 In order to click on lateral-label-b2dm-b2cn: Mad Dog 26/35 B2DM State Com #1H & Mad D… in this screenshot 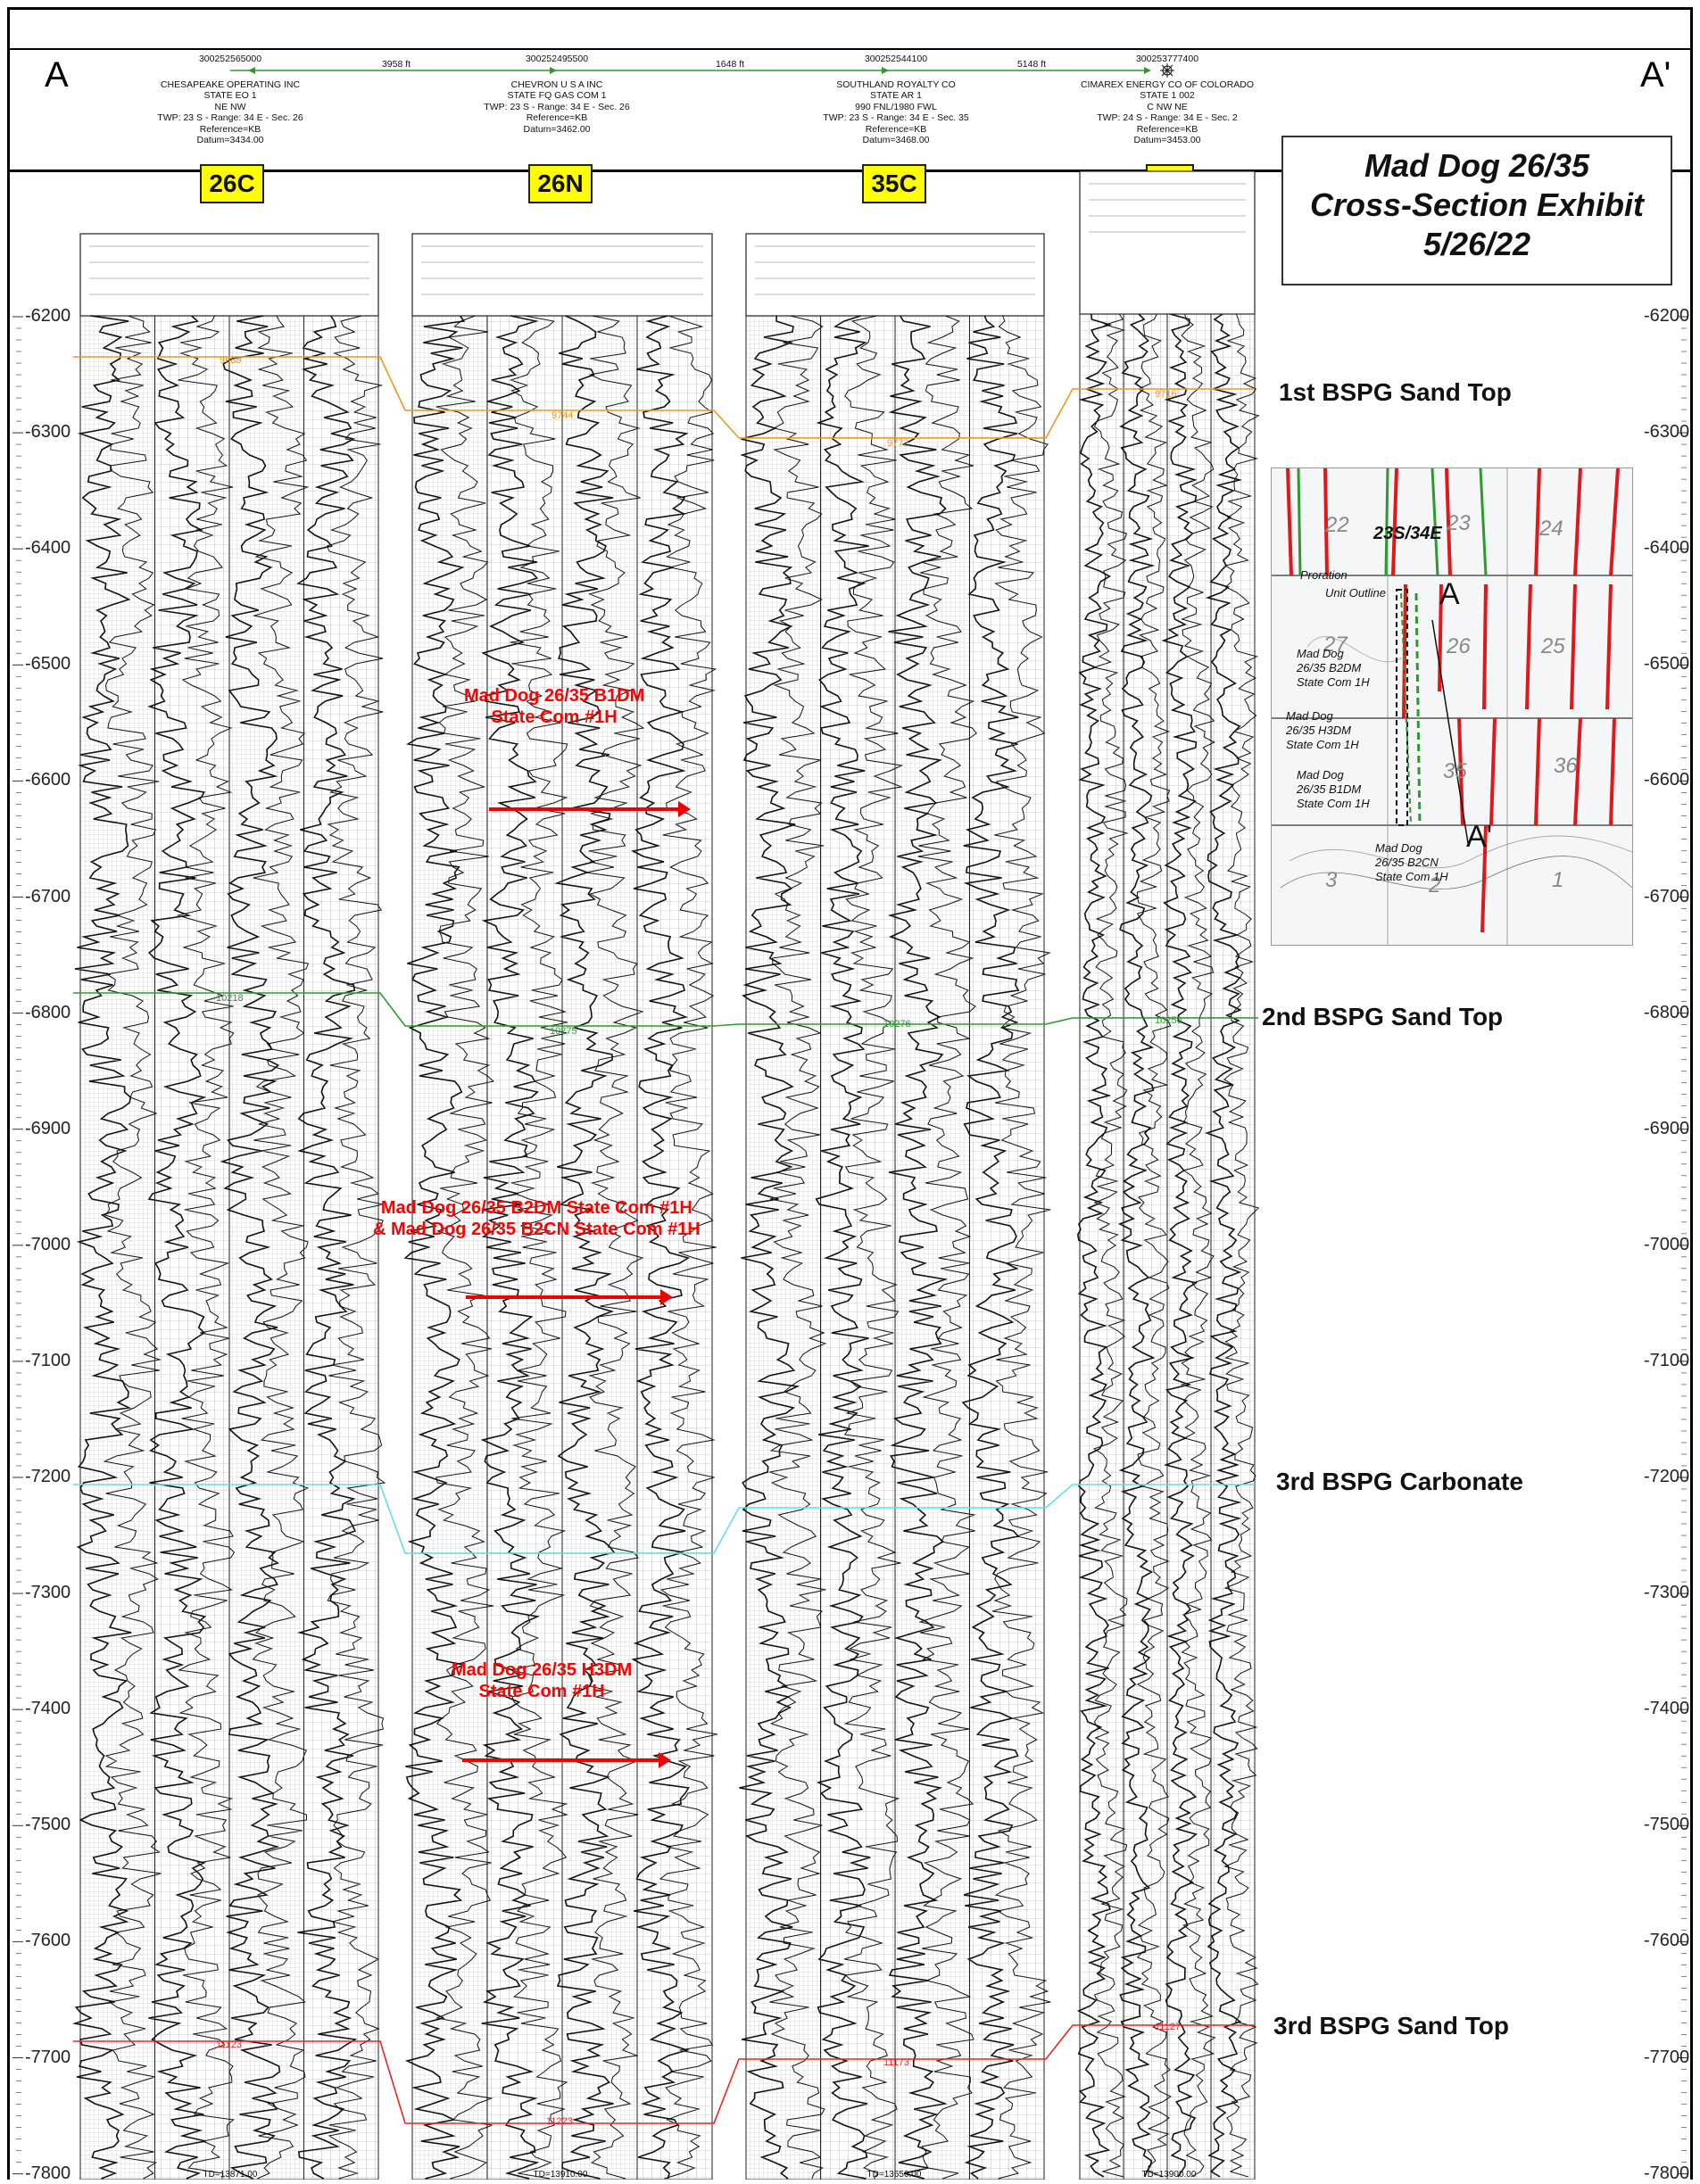, I will do `click(537, 1219)`.